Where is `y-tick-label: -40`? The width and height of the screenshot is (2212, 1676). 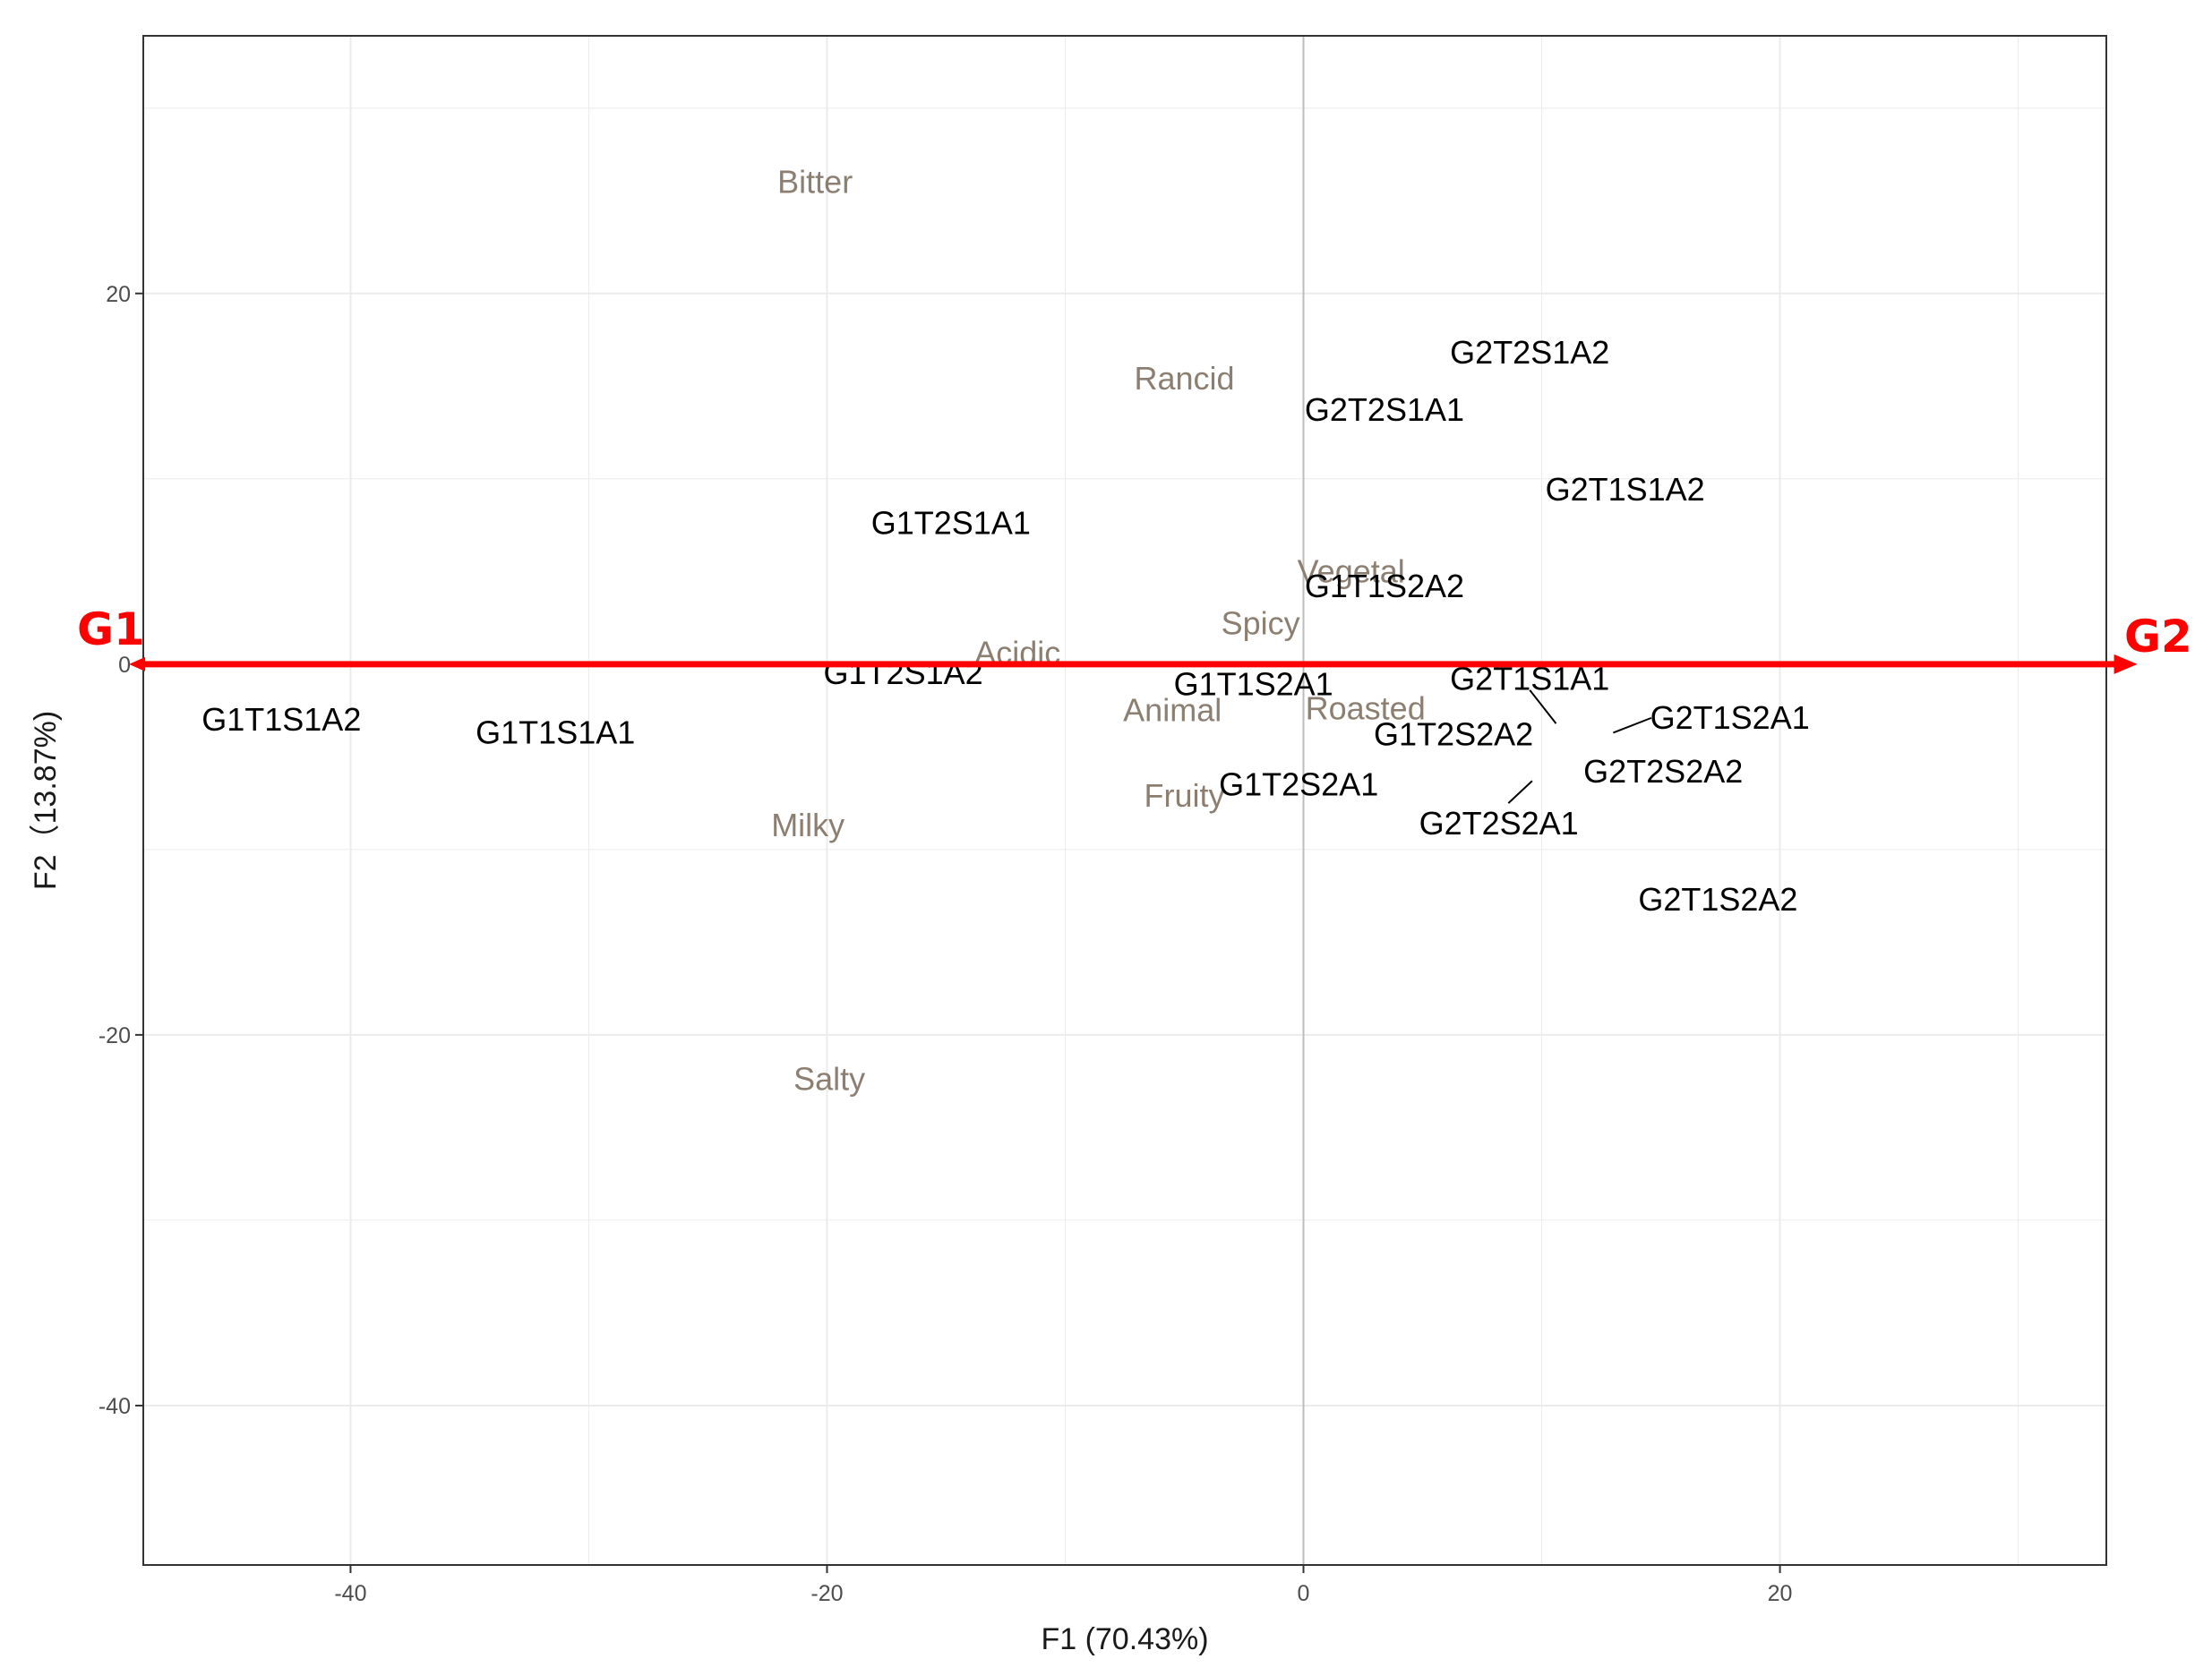 y-tick-label: -40 is located at coordinates (115, 1407).